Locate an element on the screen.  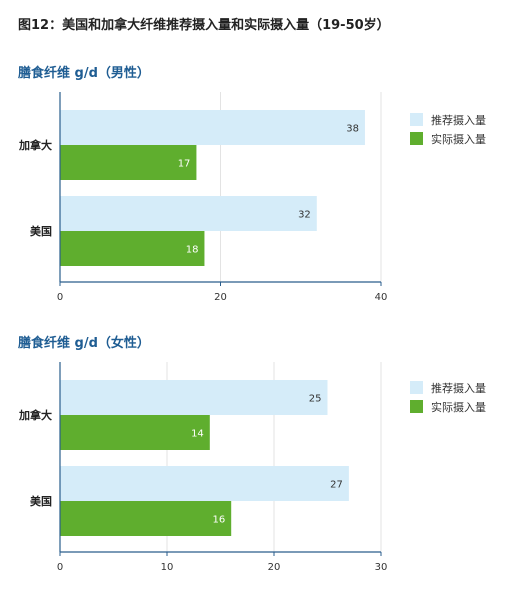
data-label: 17 is located at coordinates (184, 164).